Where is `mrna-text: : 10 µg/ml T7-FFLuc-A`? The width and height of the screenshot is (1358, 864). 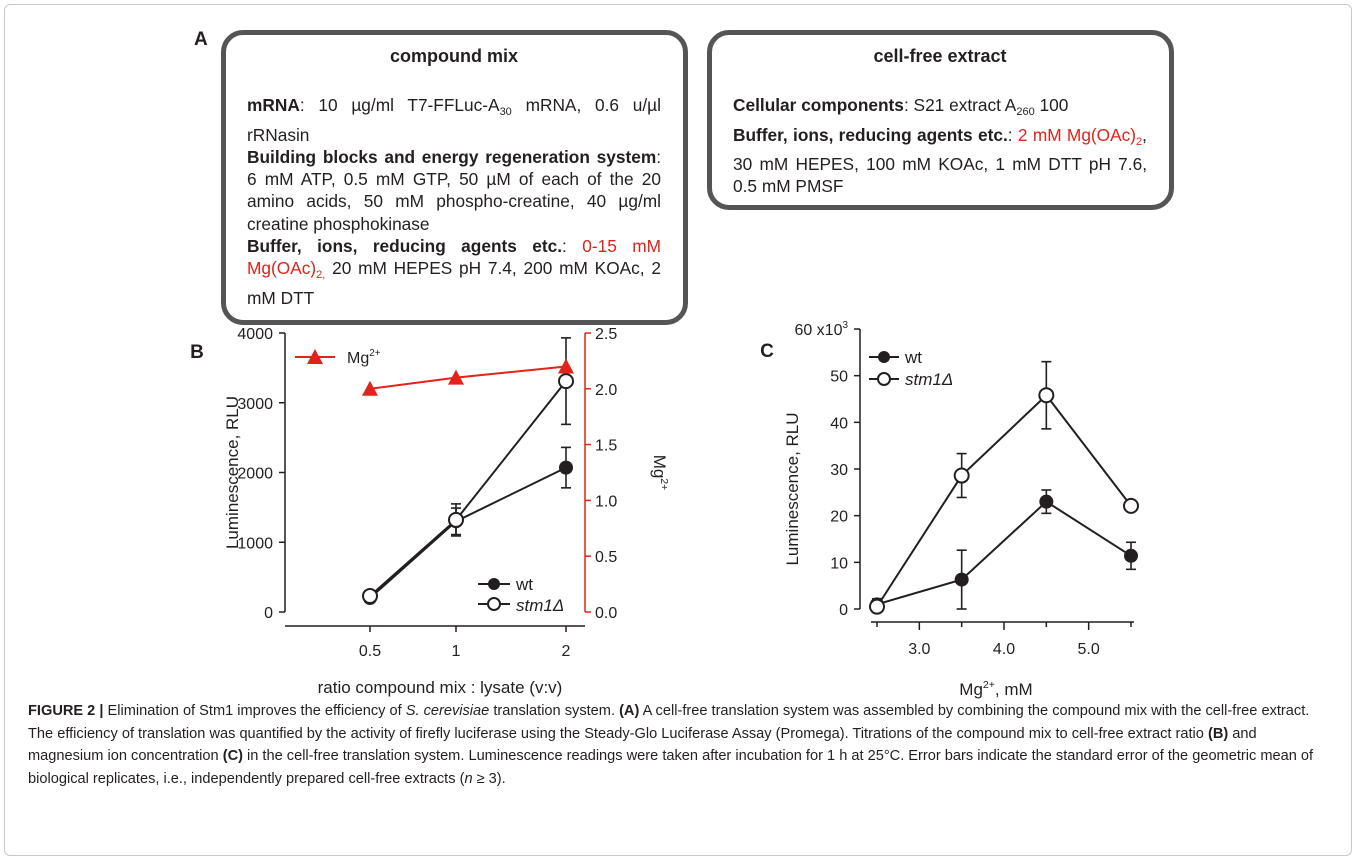
mrna-text: : 10 µg/ml T7-FFLuc-A is located at coordinates (399, 105).